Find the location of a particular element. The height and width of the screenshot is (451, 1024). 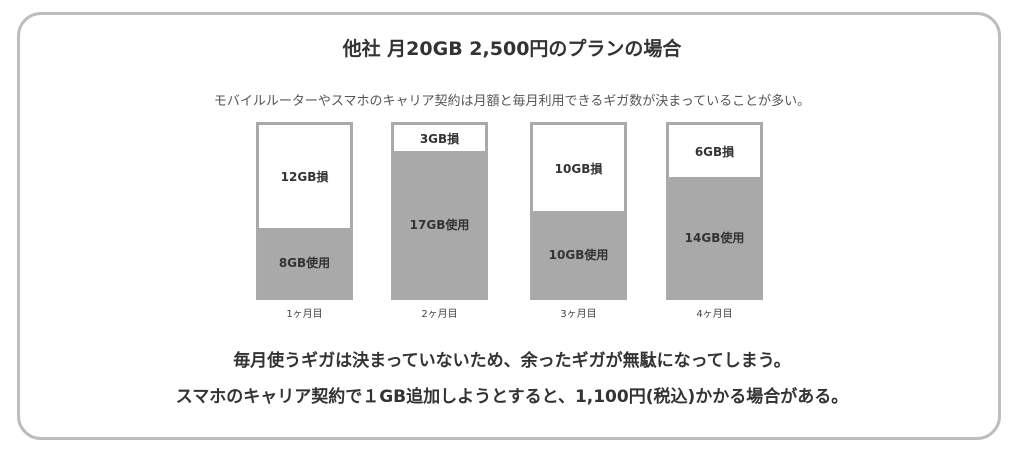

month-bar: 12GB損 8GB使用 is located at coordinates (304, 211).